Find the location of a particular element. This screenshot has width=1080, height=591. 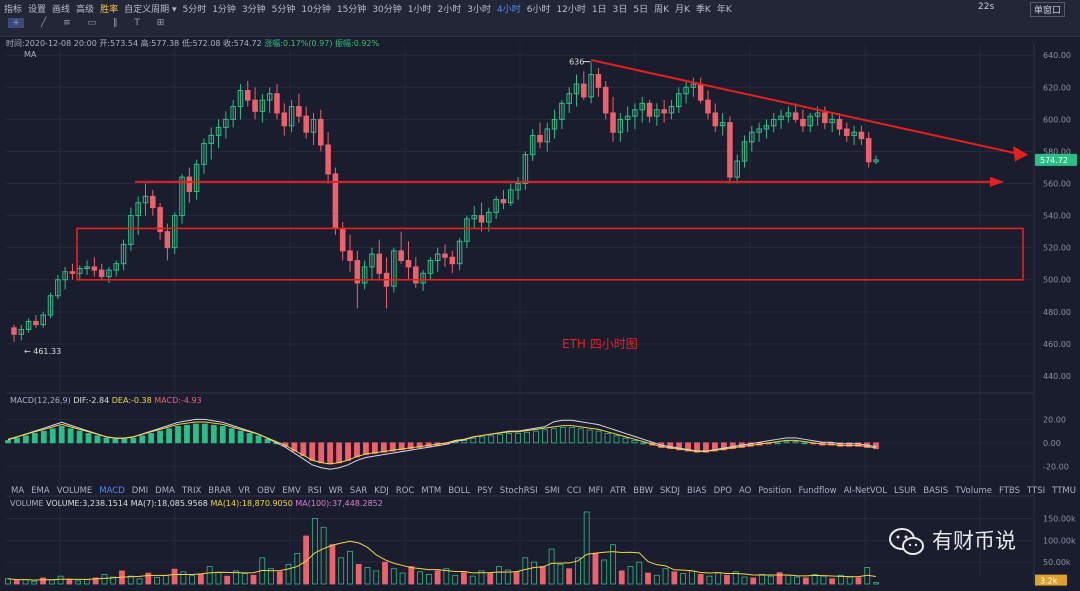

toolbar-item: 4小时 is located at coordinates (508, 10).